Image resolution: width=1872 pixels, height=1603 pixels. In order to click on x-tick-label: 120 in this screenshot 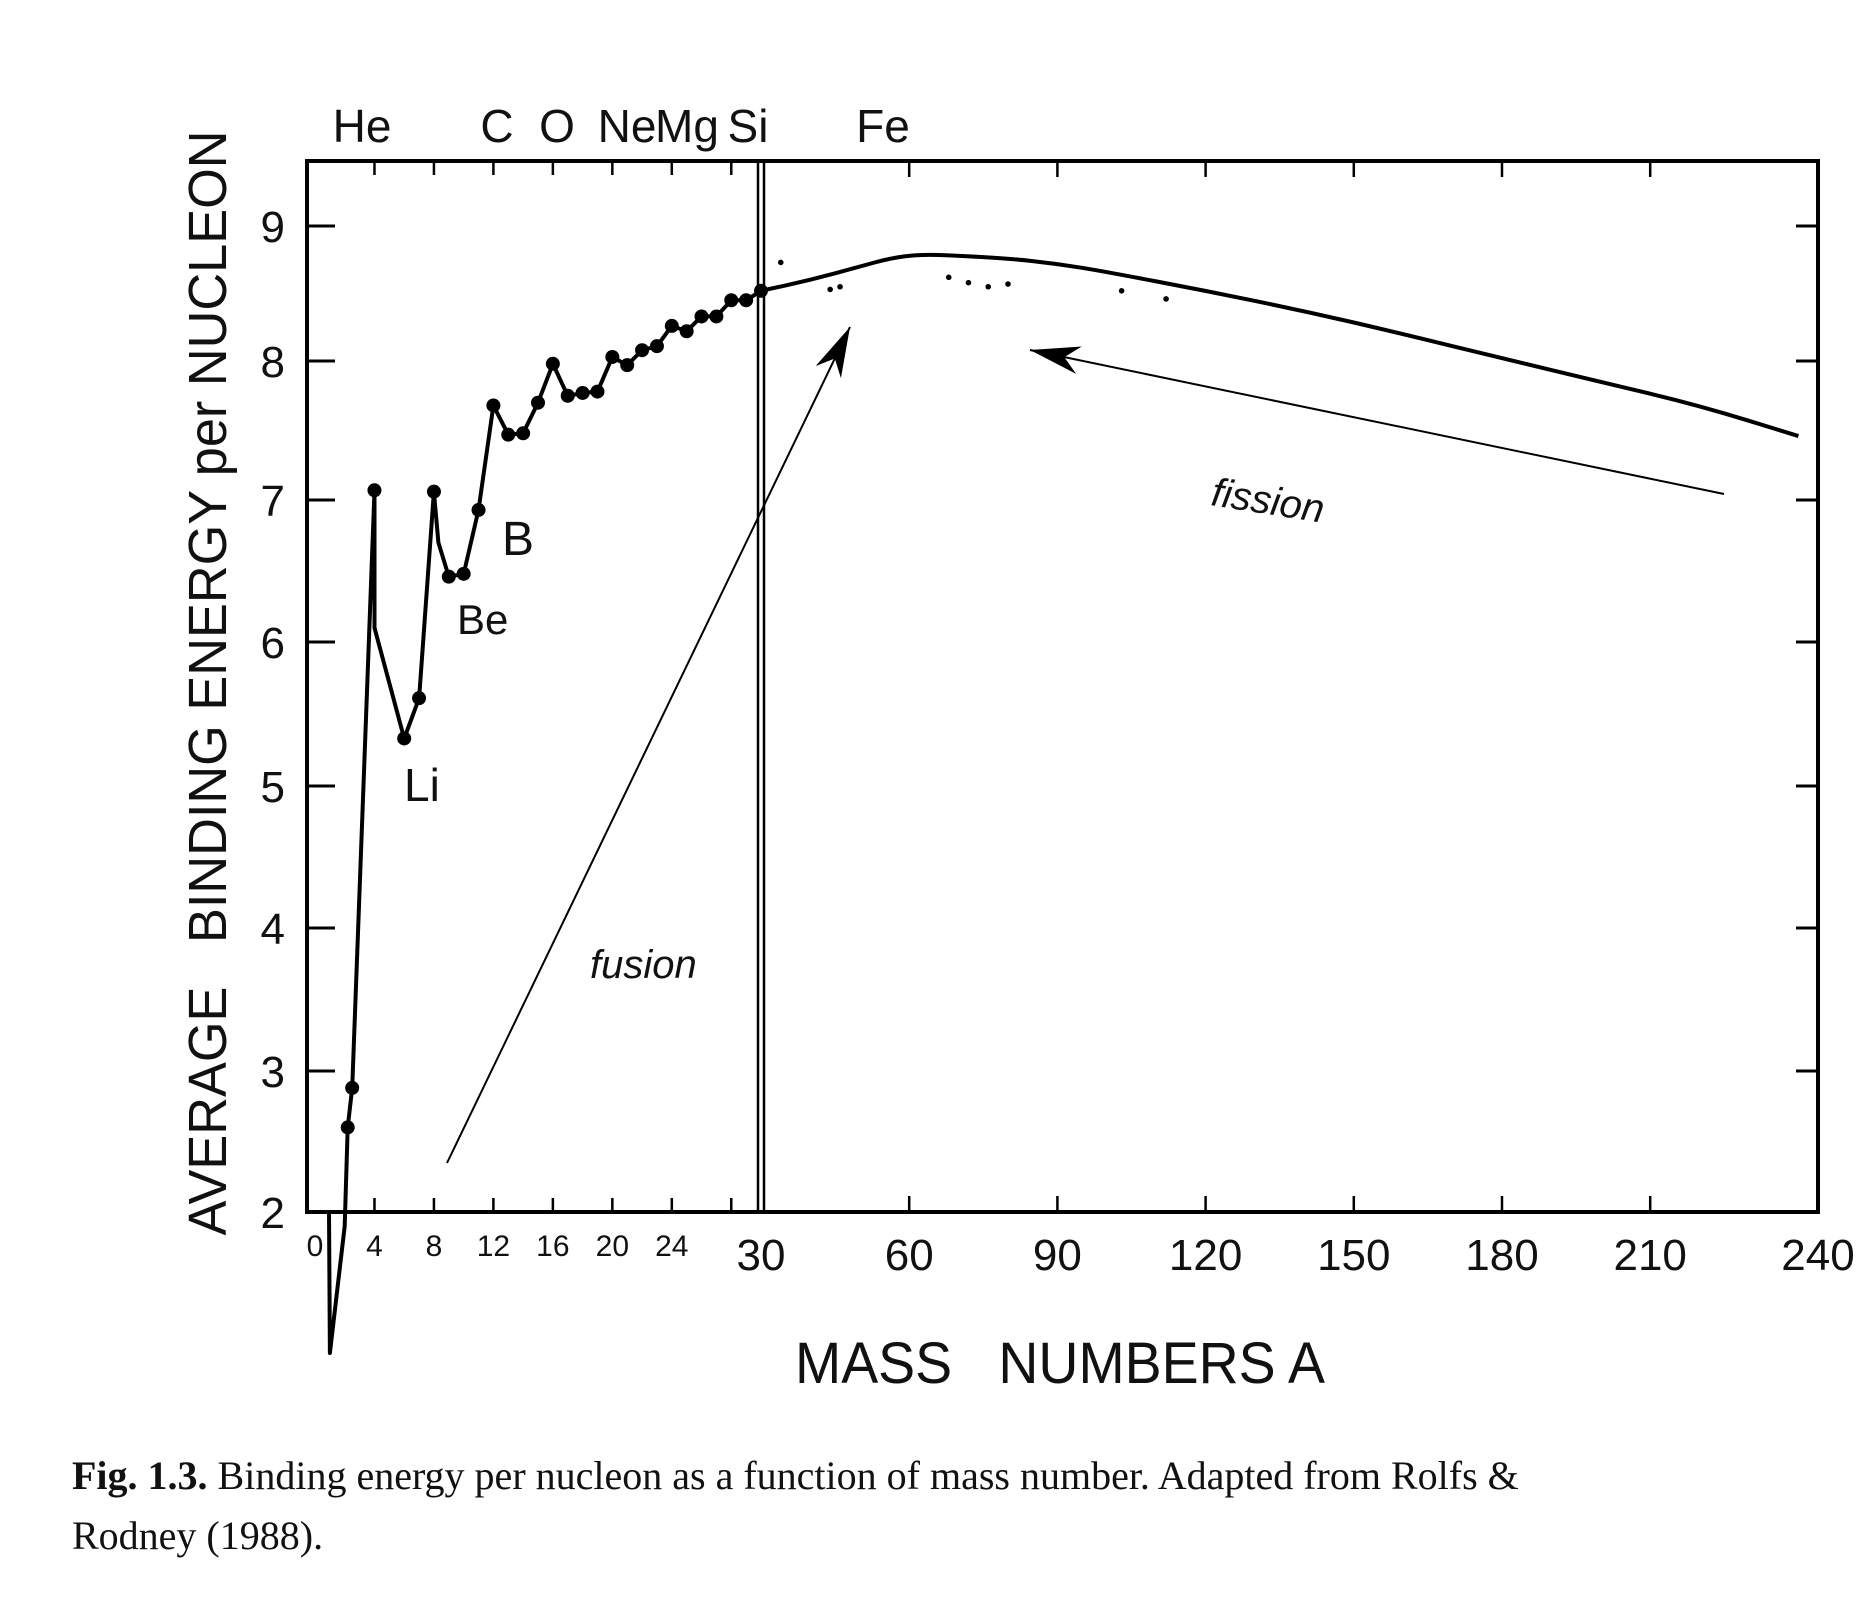, I will do `click(1205, 1255)`.